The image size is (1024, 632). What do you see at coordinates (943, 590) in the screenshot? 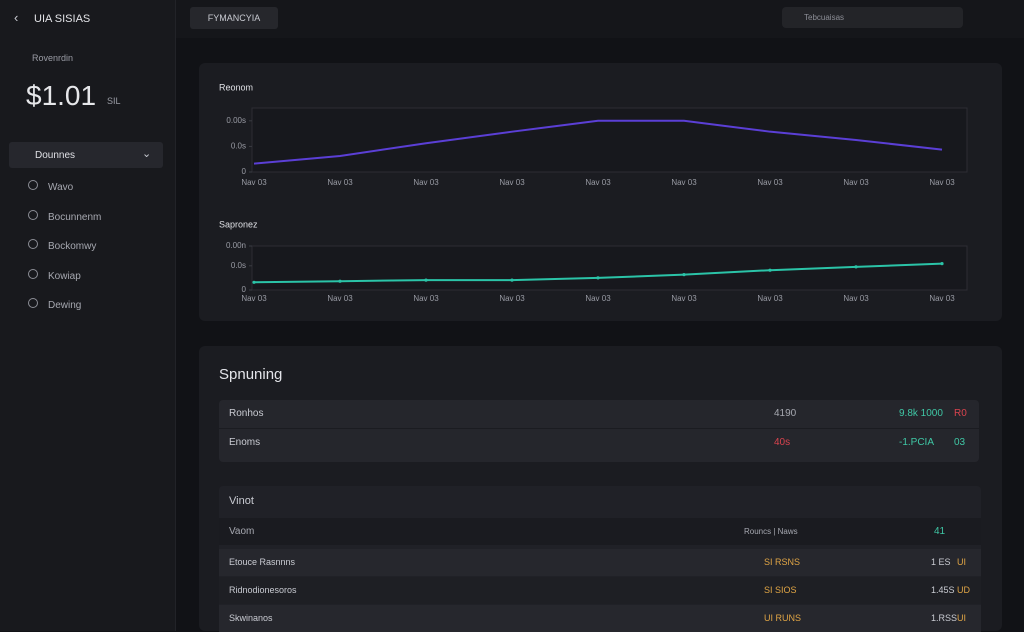
I see `cell: 1.45S` at bounding box center [943, 590].